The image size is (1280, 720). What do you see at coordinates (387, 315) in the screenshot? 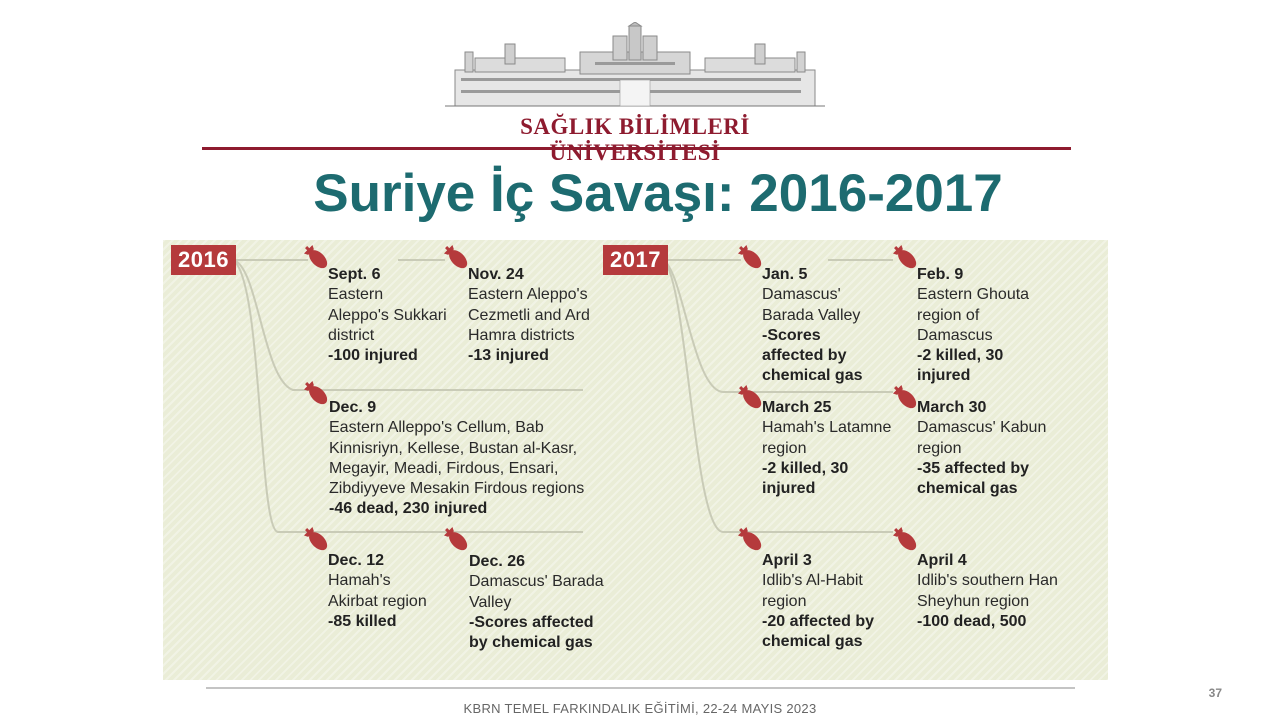
I see `event-location: Eastern Aleppo's Sukkari district` at bounding box center [387, 315].